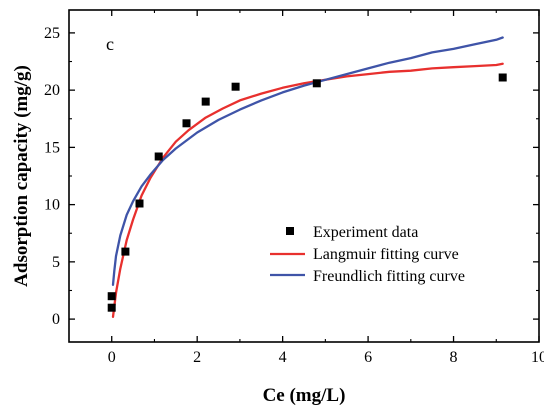 This screenshot has height=409, width=544. What do you see at coordinates (56, 262) in the screenshot?
I see `y-tick-label: 5` at bounding box center [56, 262].